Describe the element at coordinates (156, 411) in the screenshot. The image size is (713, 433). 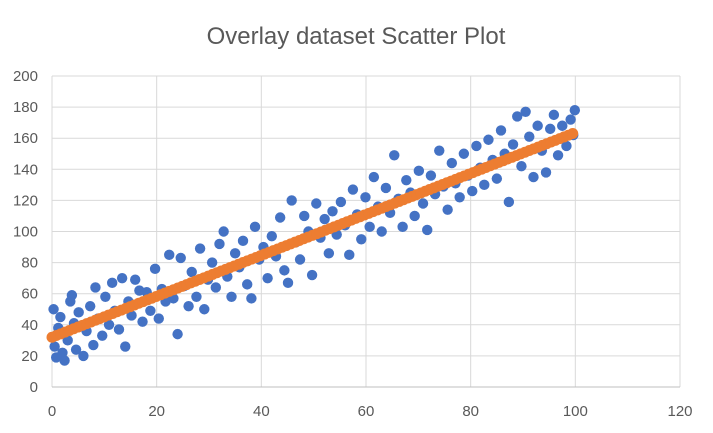
I see `x-tick-label-1: 20` at that location.